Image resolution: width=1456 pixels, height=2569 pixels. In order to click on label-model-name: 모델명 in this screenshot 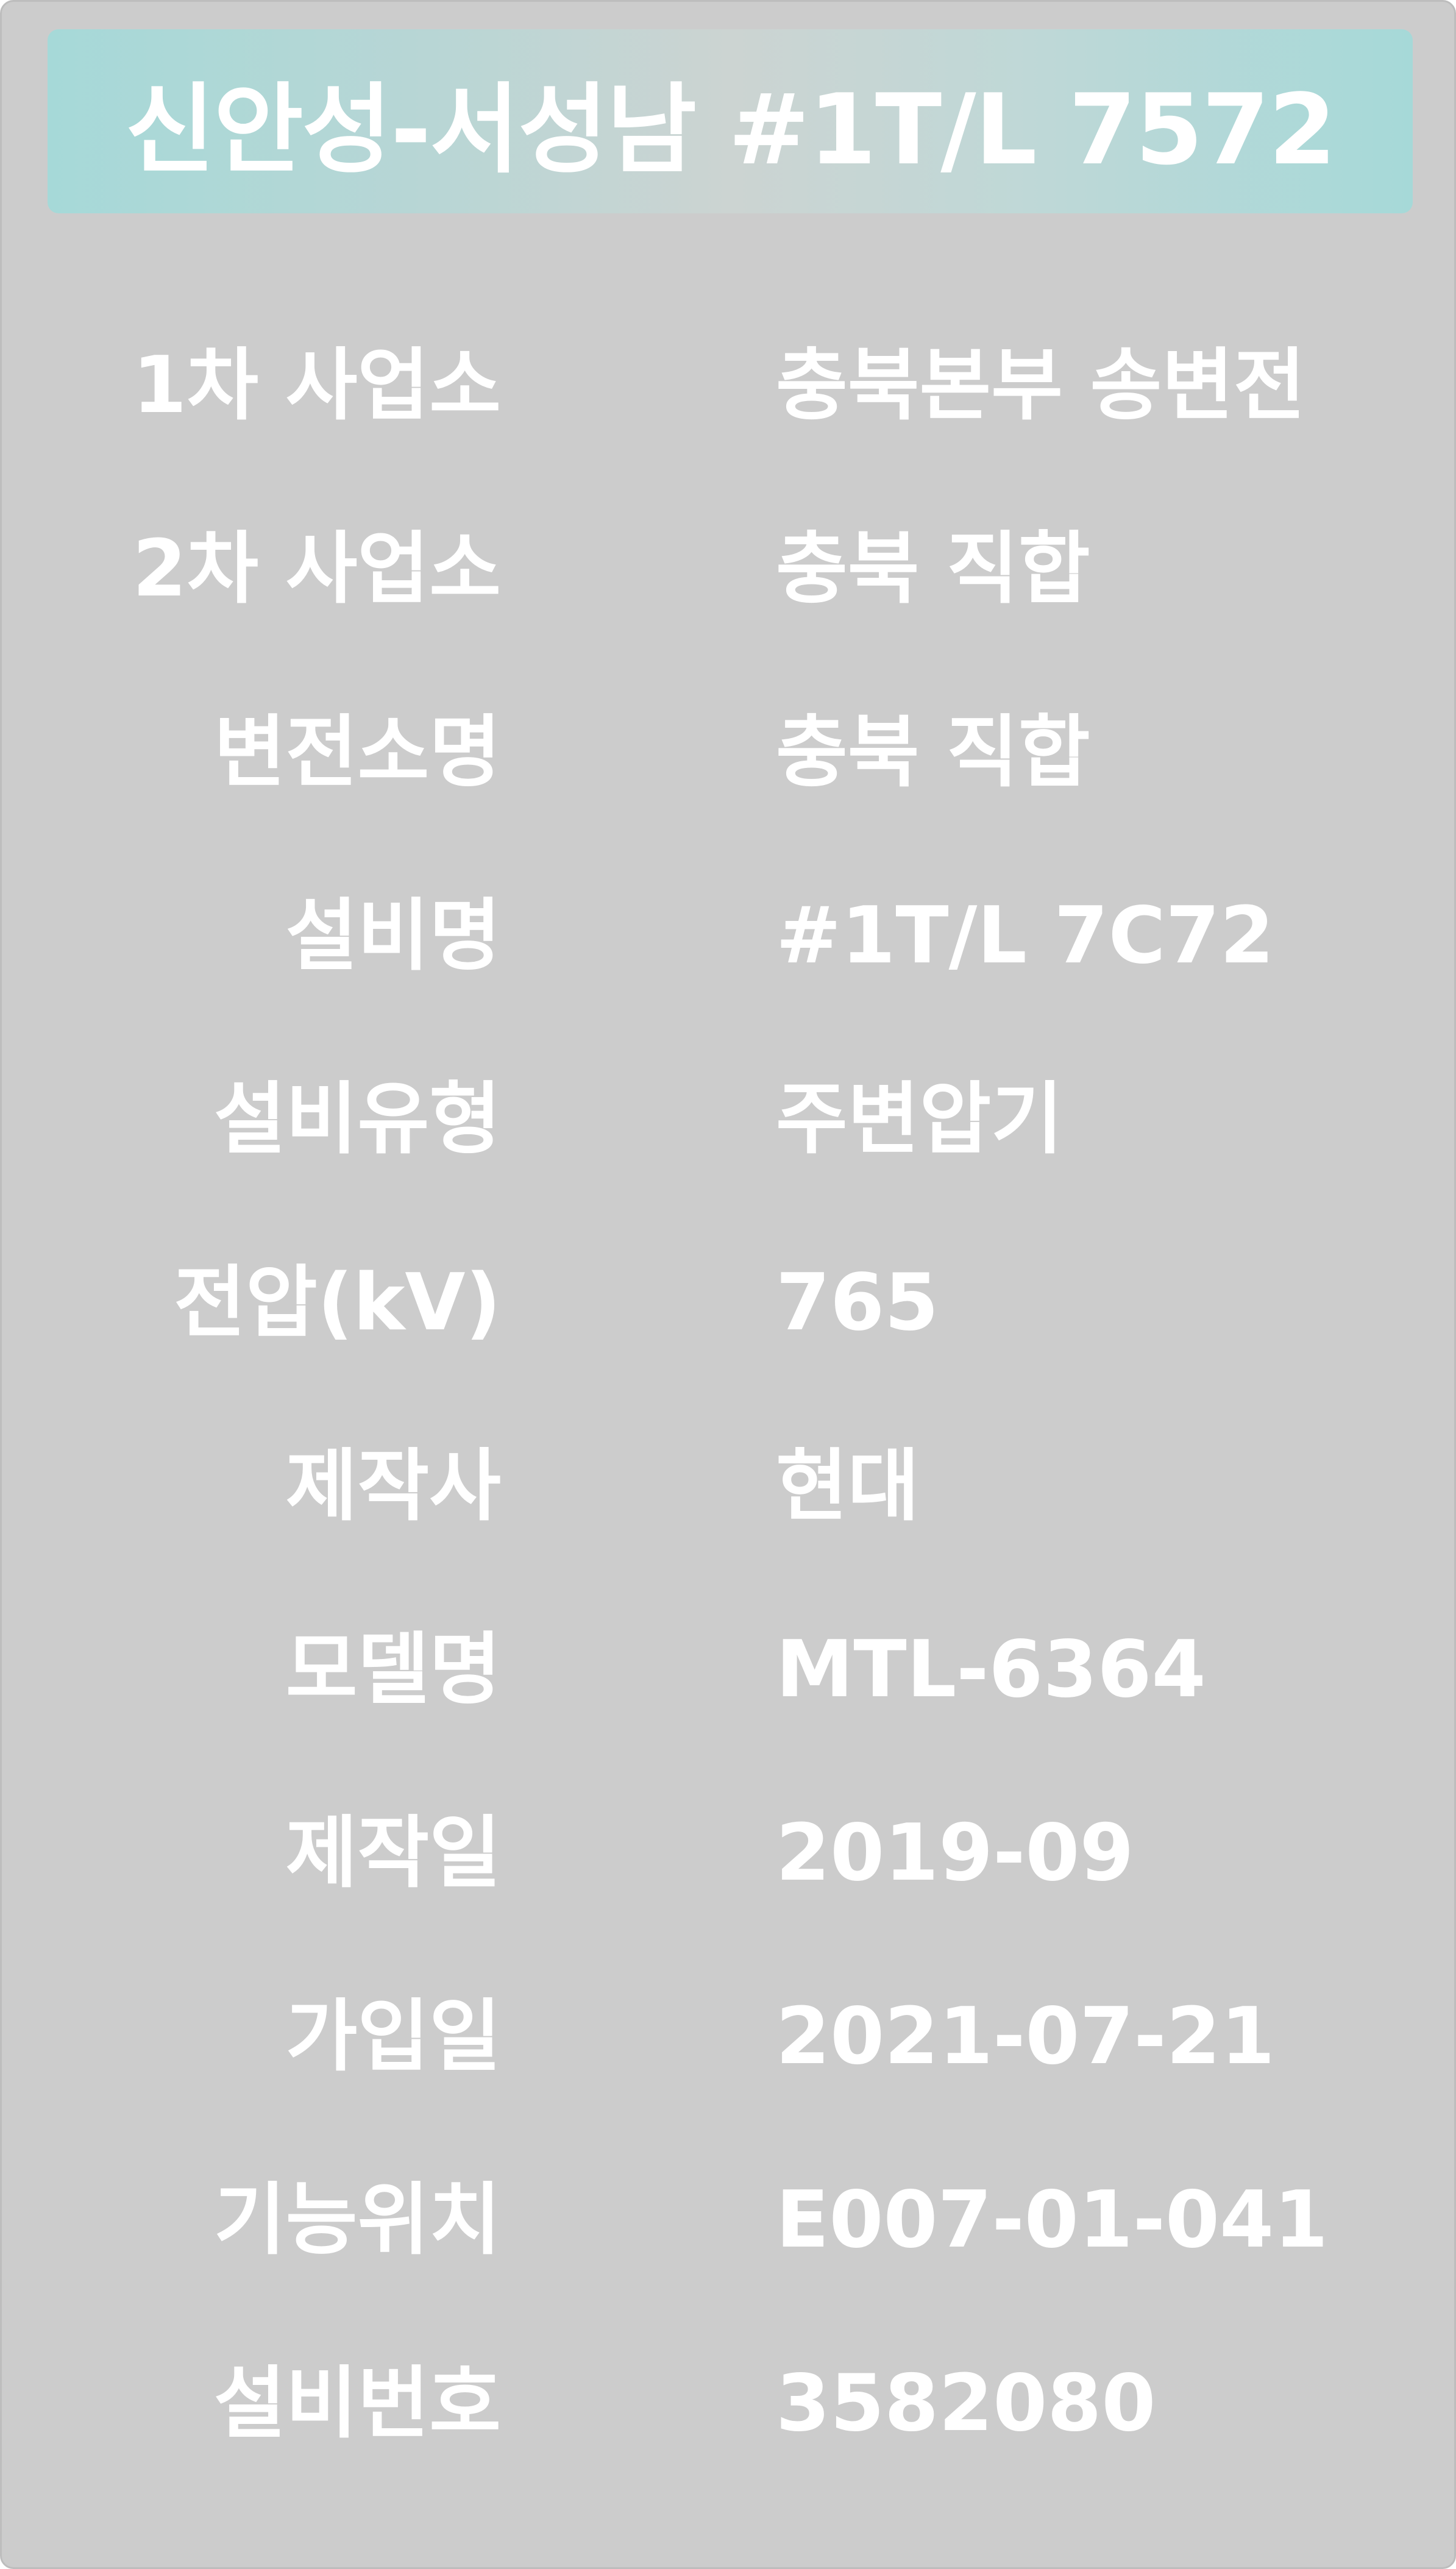, I will do `click(393, 1669)`.